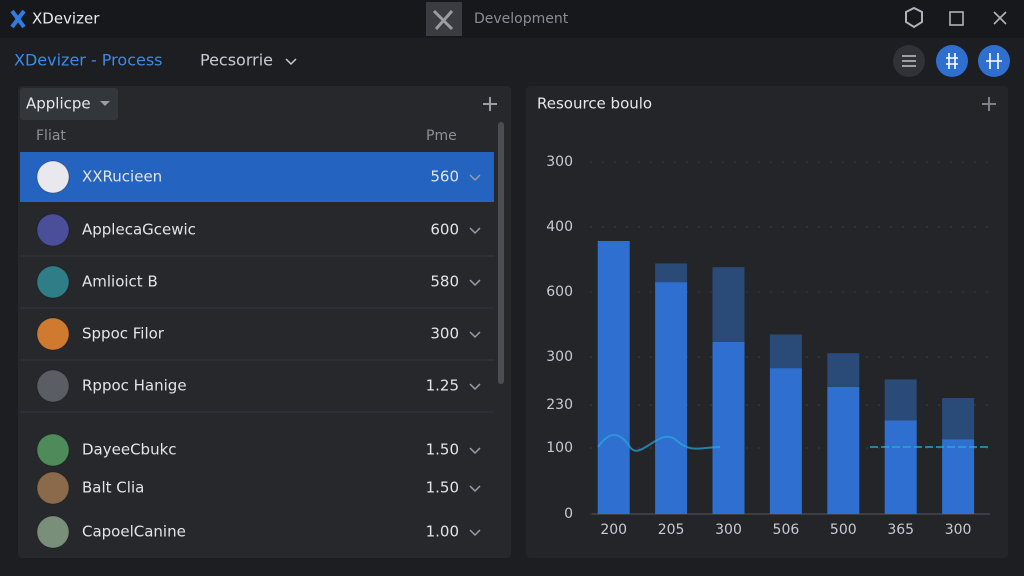  I want to click on add-button, so click(490, 104).